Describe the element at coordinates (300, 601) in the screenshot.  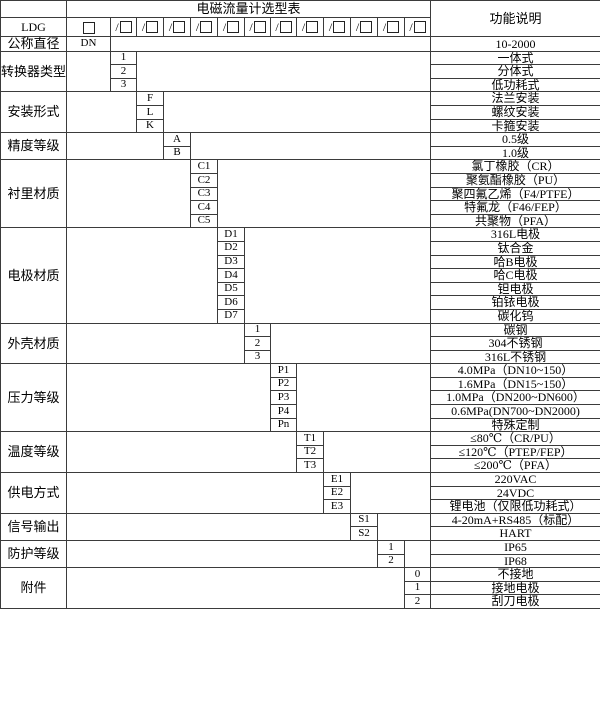
I see `table-row: 2 刮刀电极` at that location.